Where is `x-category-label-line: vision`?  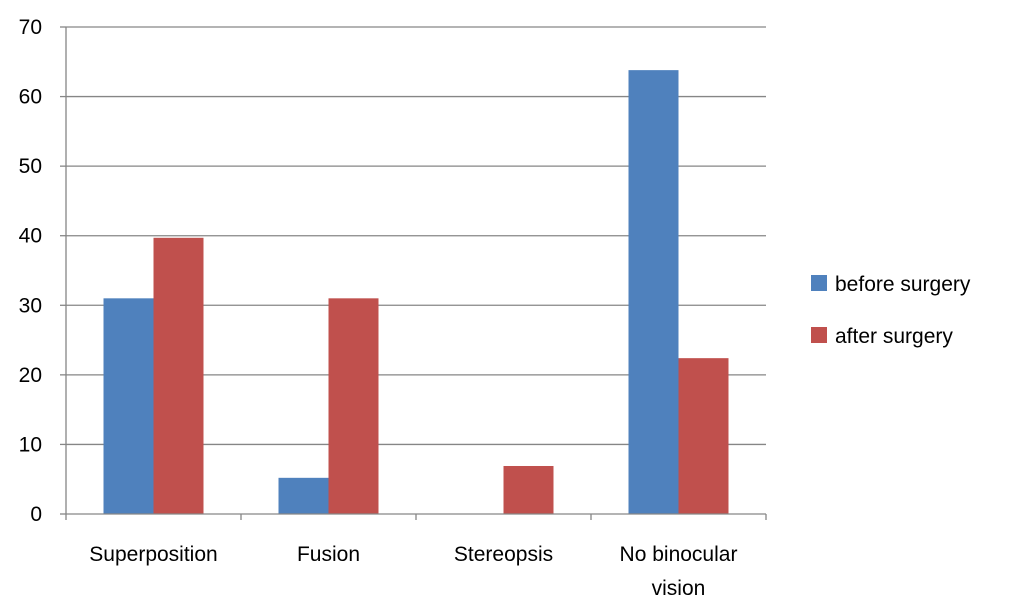 x-category-label-line: vision is located at coordinates (679, 587).